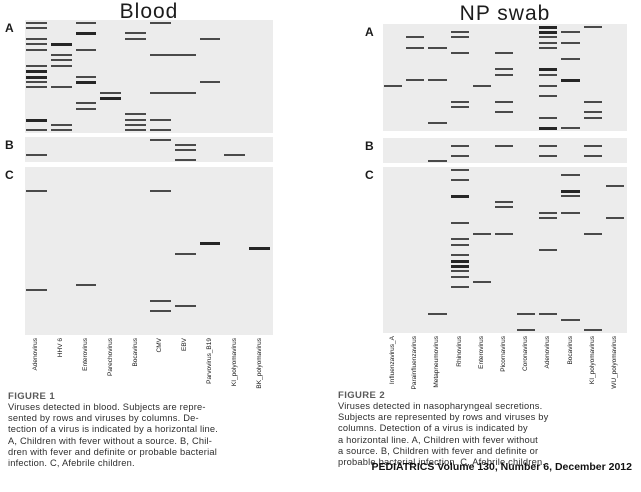  I want to click on x-axis-label: HHV 6, so click(61, 348).